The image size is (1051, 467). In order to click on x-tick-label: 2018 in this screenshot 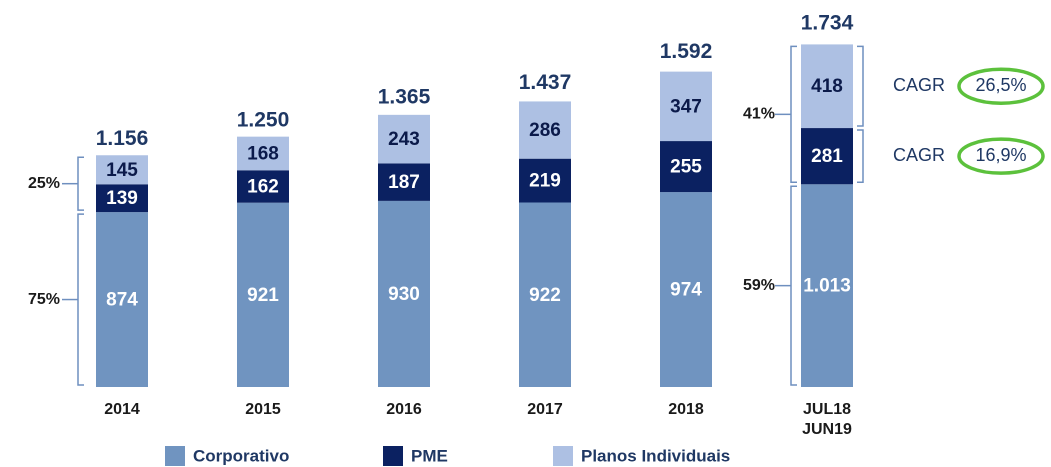, I will do `click(686, 409)`.